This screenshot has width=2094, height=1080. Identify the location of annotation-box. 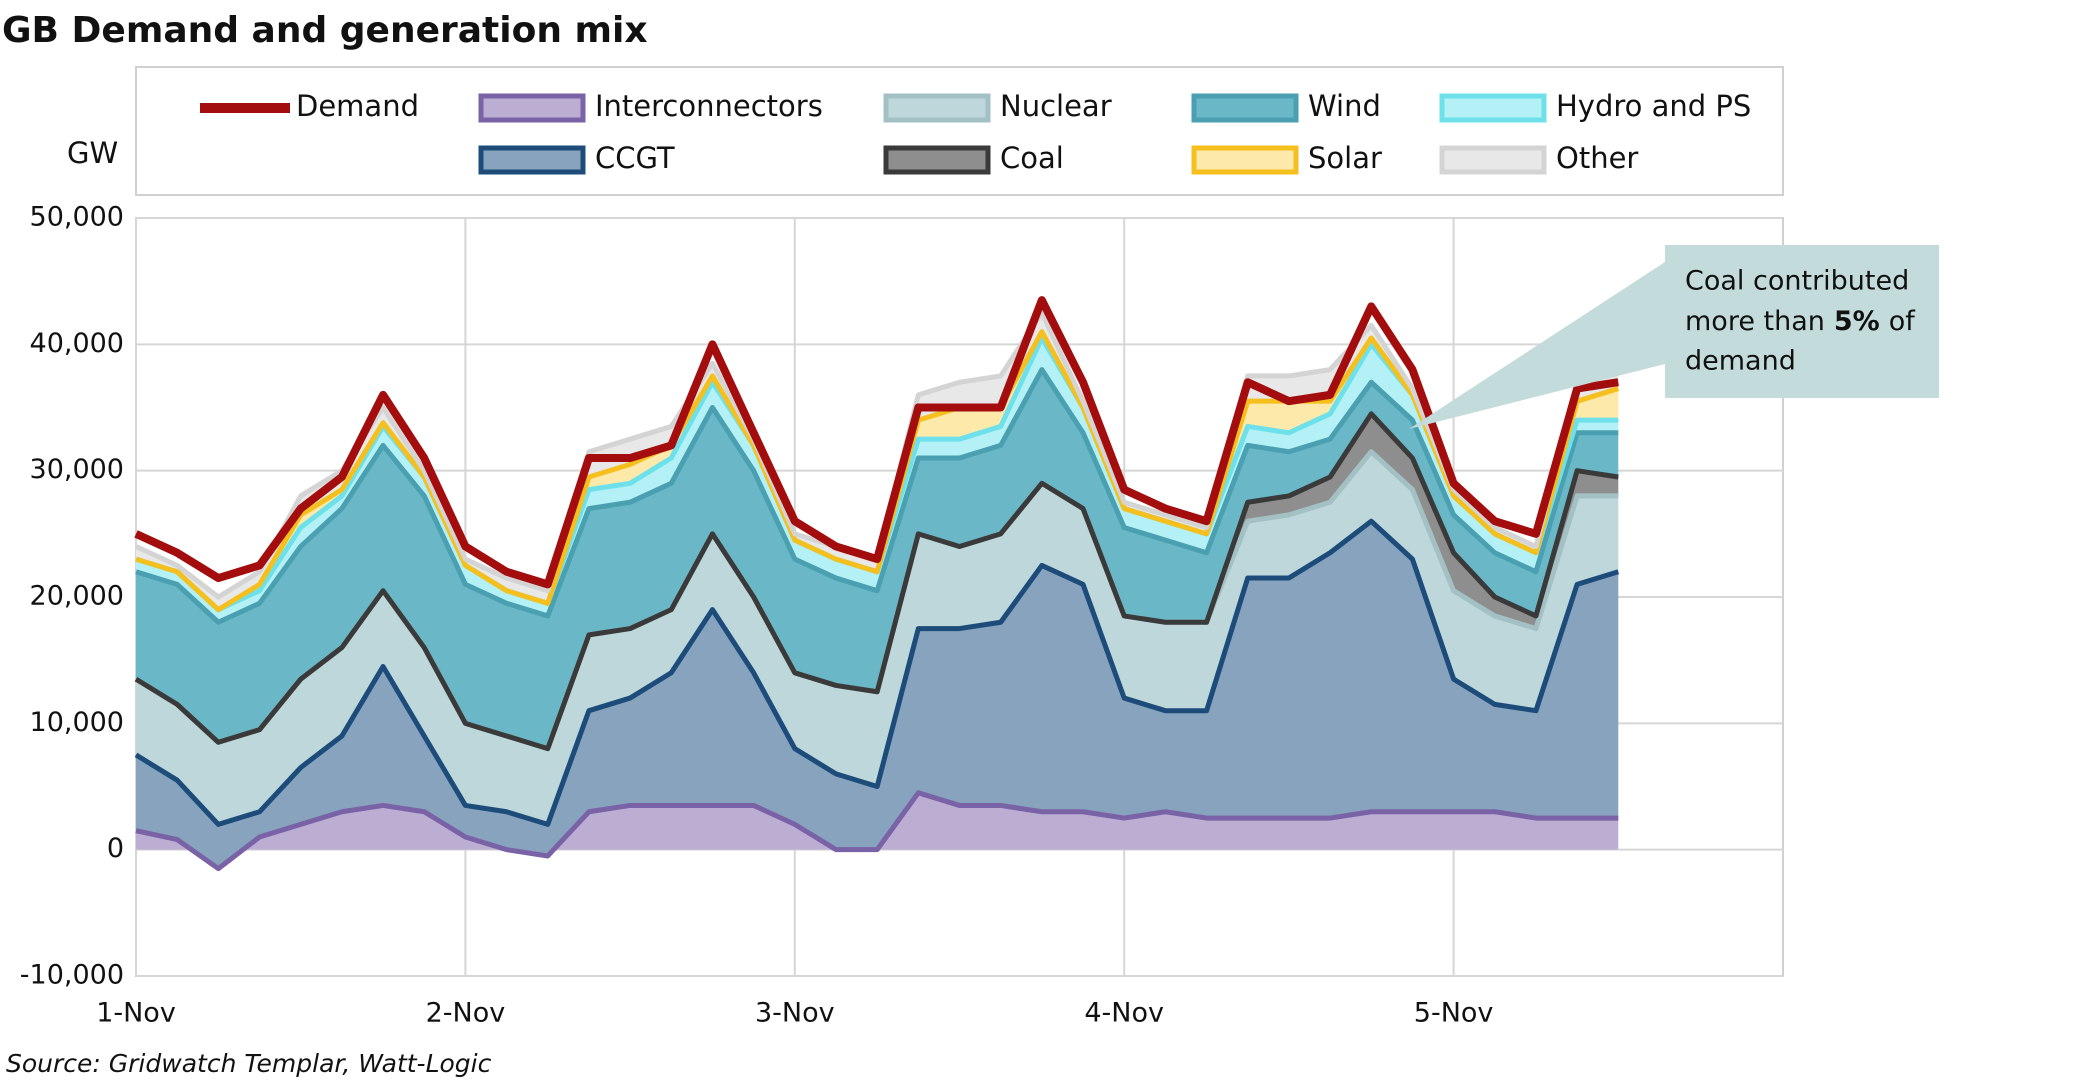
(1802, 321).